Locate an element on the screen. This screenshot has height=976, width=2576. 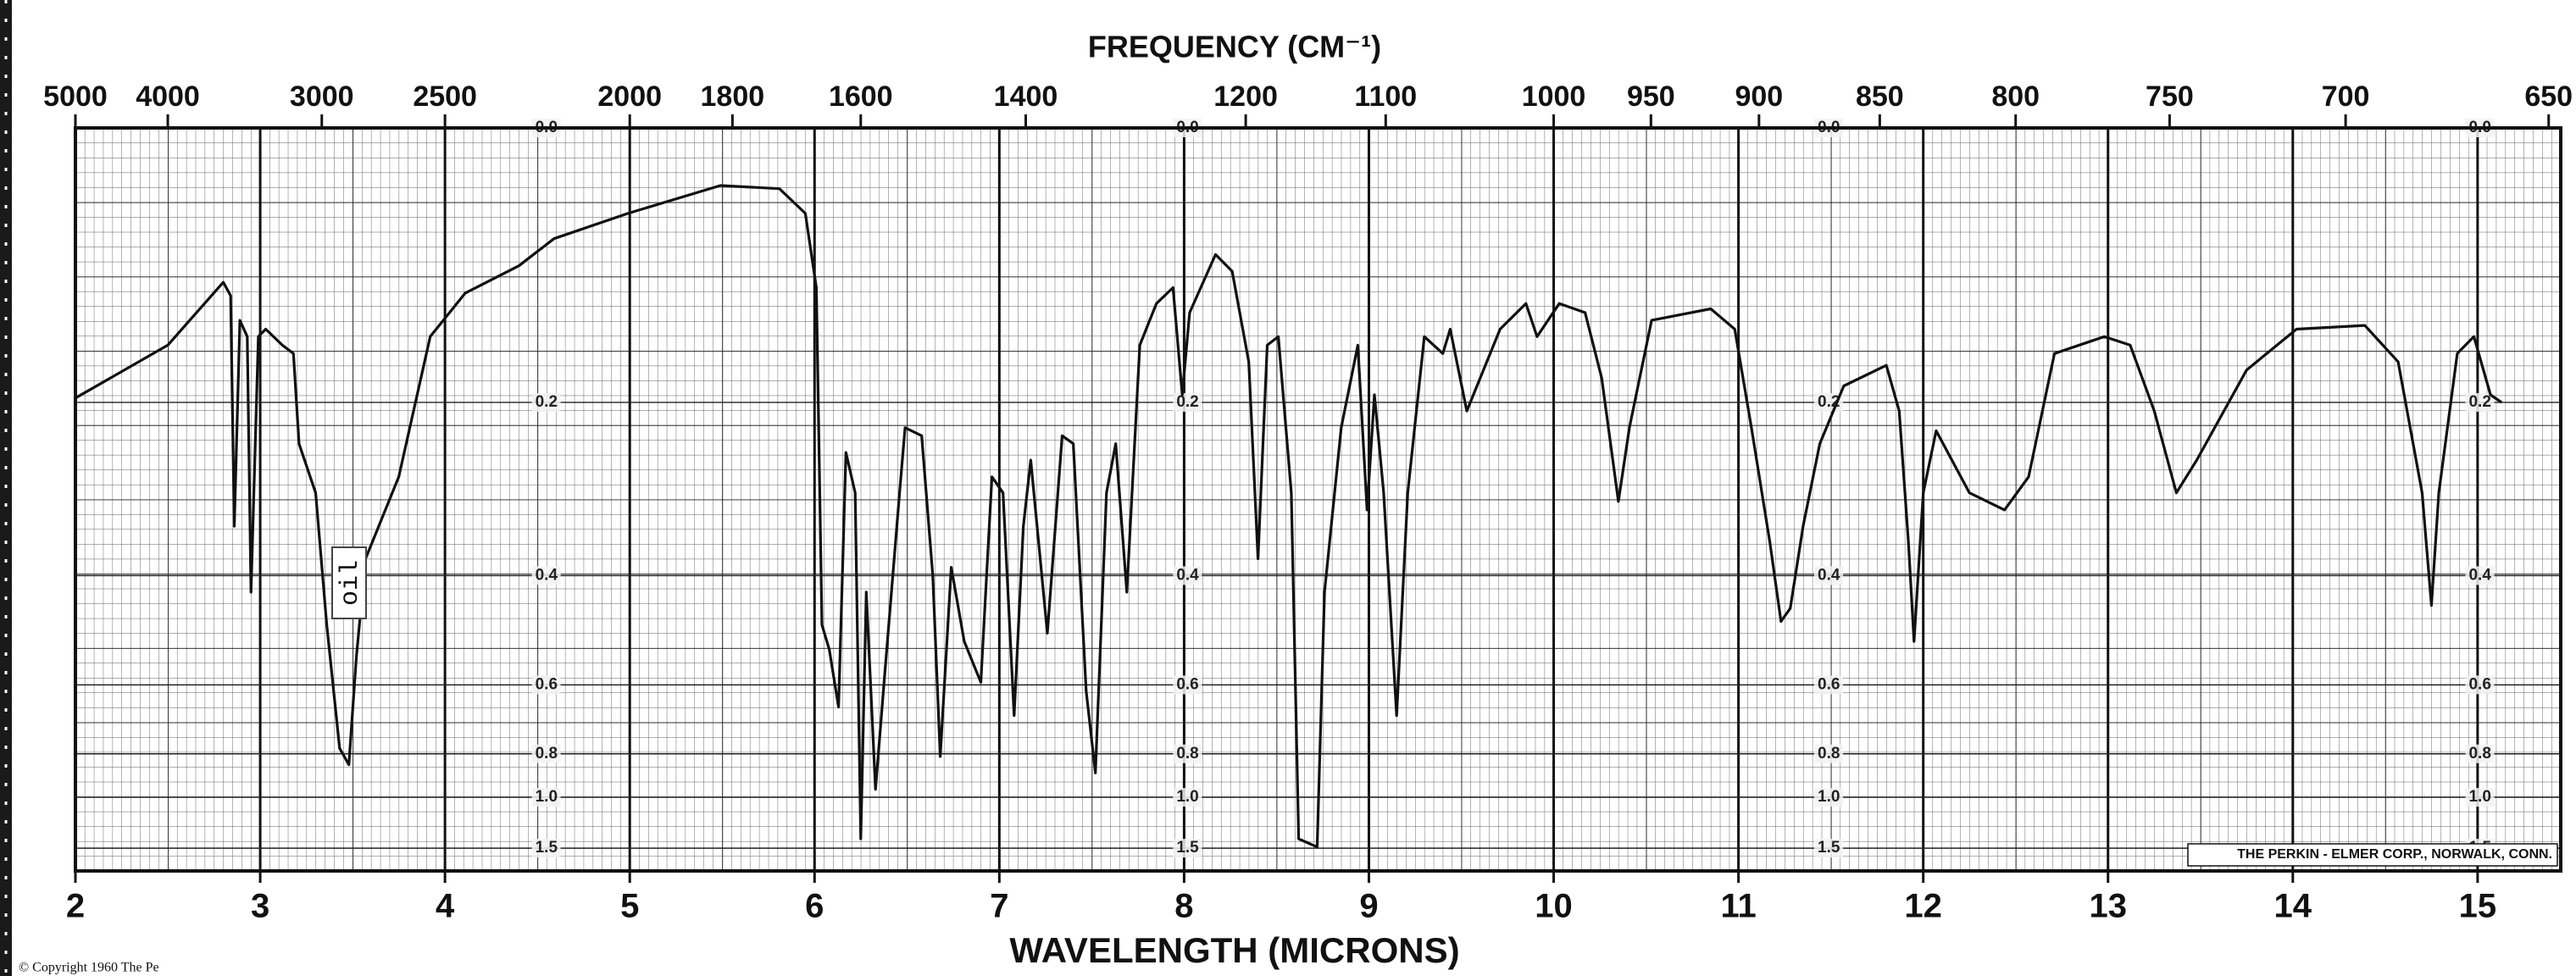
x2-tick-label: 1800 is located at coordinates (733, 96).